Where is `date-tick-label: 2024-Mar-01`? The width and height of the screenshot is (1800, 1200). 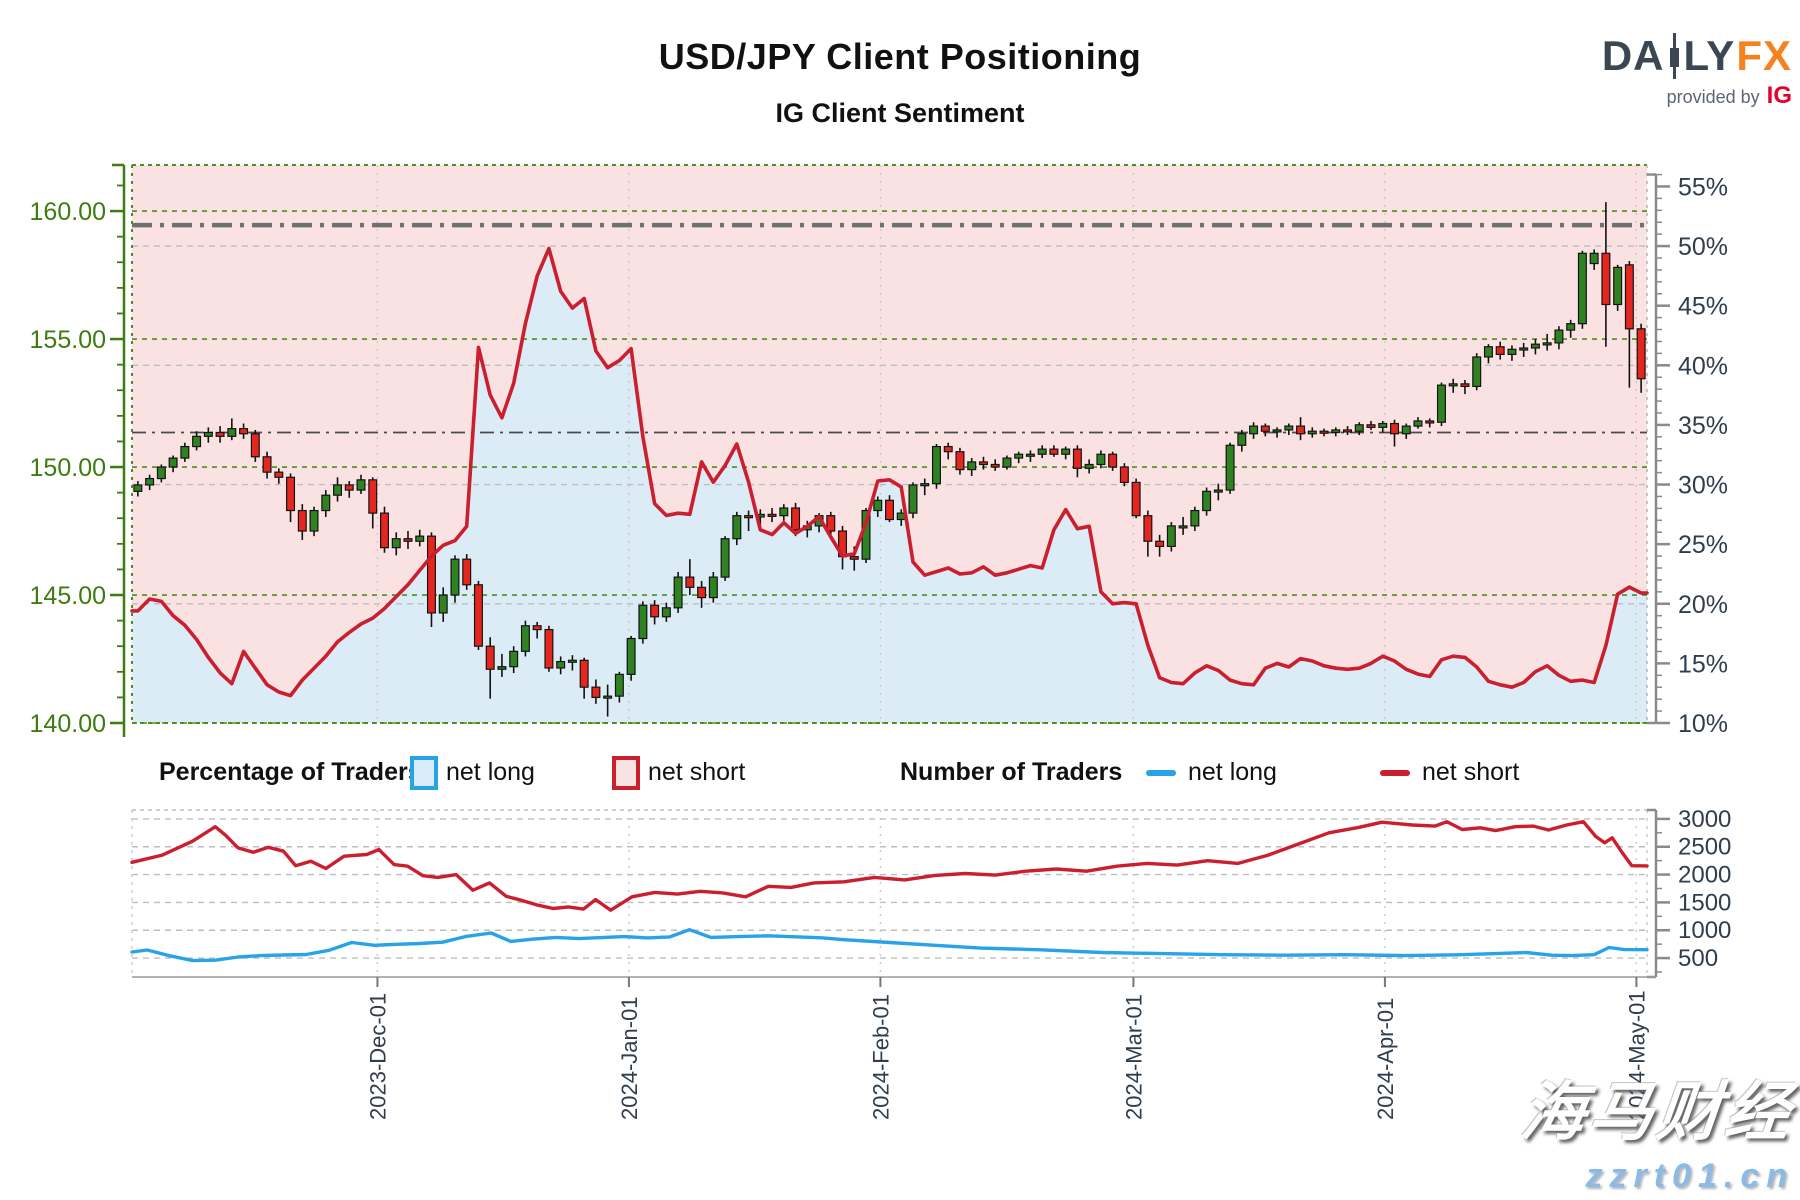
date-tick-label: 2024-Mar-01 is located at coordinates (1133, 1057).